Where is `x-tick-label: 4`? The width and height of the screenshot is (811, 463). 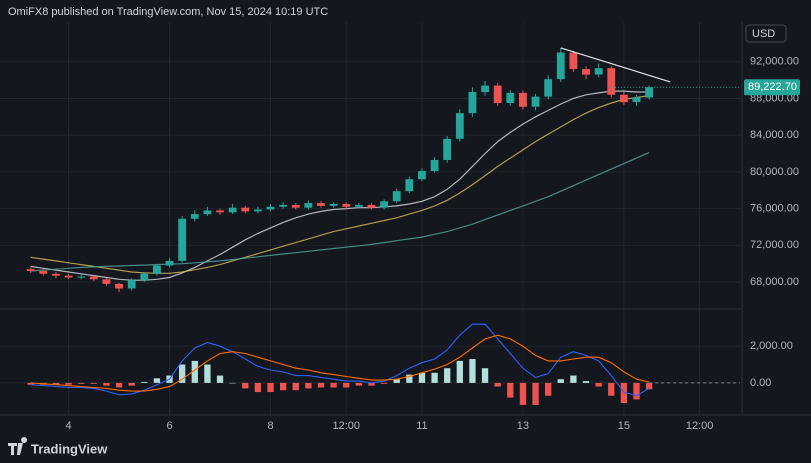 x-tick-label: 4 is located at coordinates (69, 426).